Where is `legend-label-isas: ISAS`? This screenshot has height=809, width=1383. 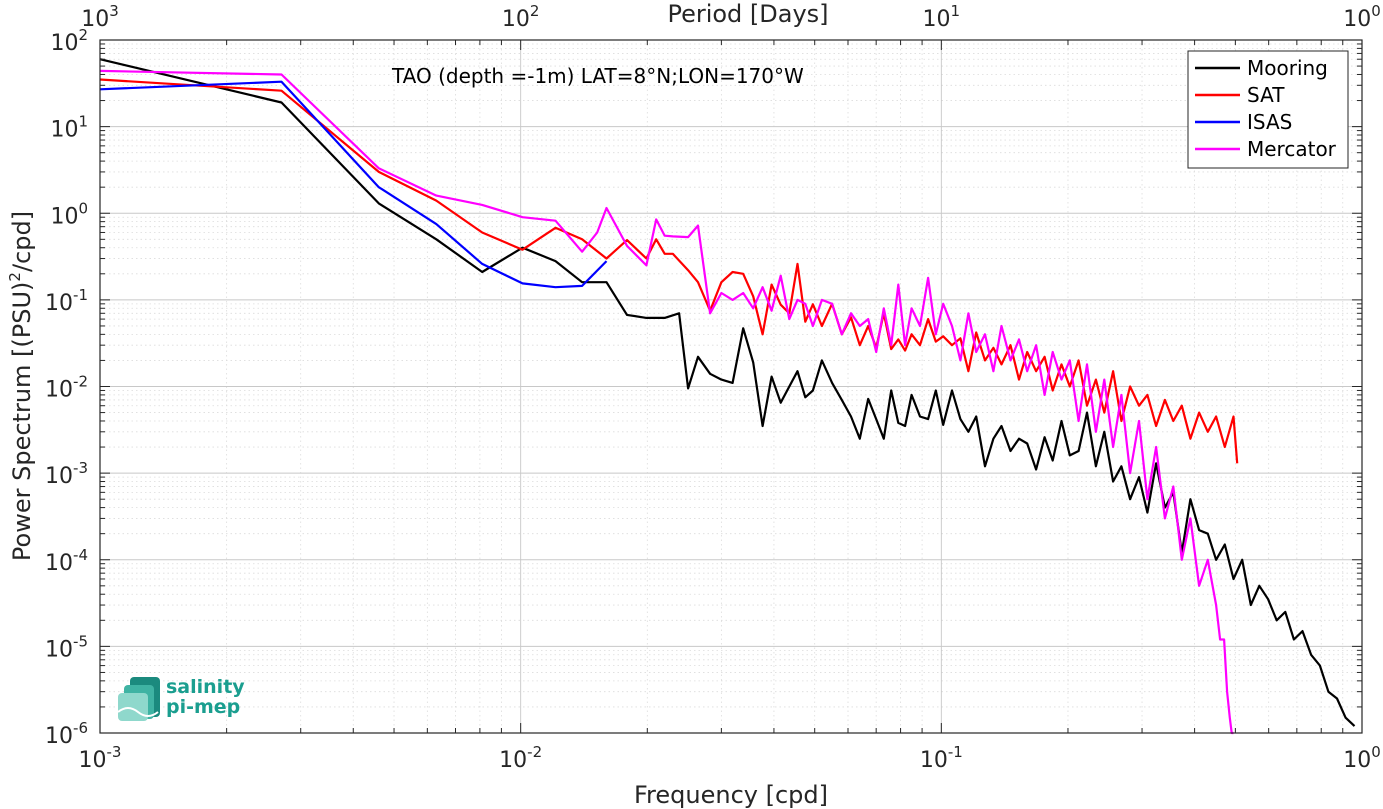
legend-label-isas: ISAS is located at coordinates (1269, 122).